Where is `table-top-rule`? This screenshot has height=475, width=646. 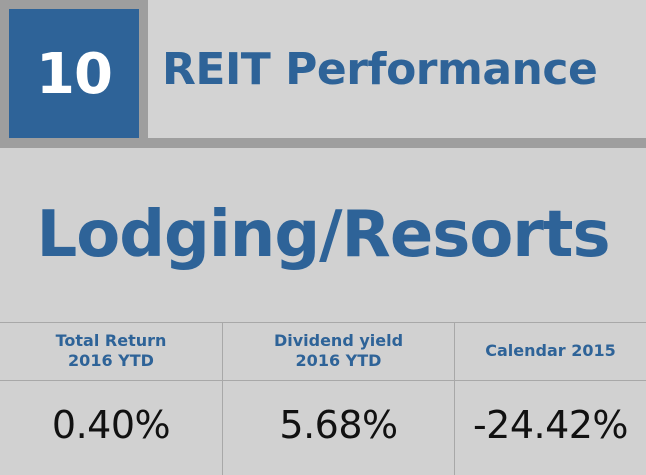
table-top-rule is located at coordinates (323, 322).